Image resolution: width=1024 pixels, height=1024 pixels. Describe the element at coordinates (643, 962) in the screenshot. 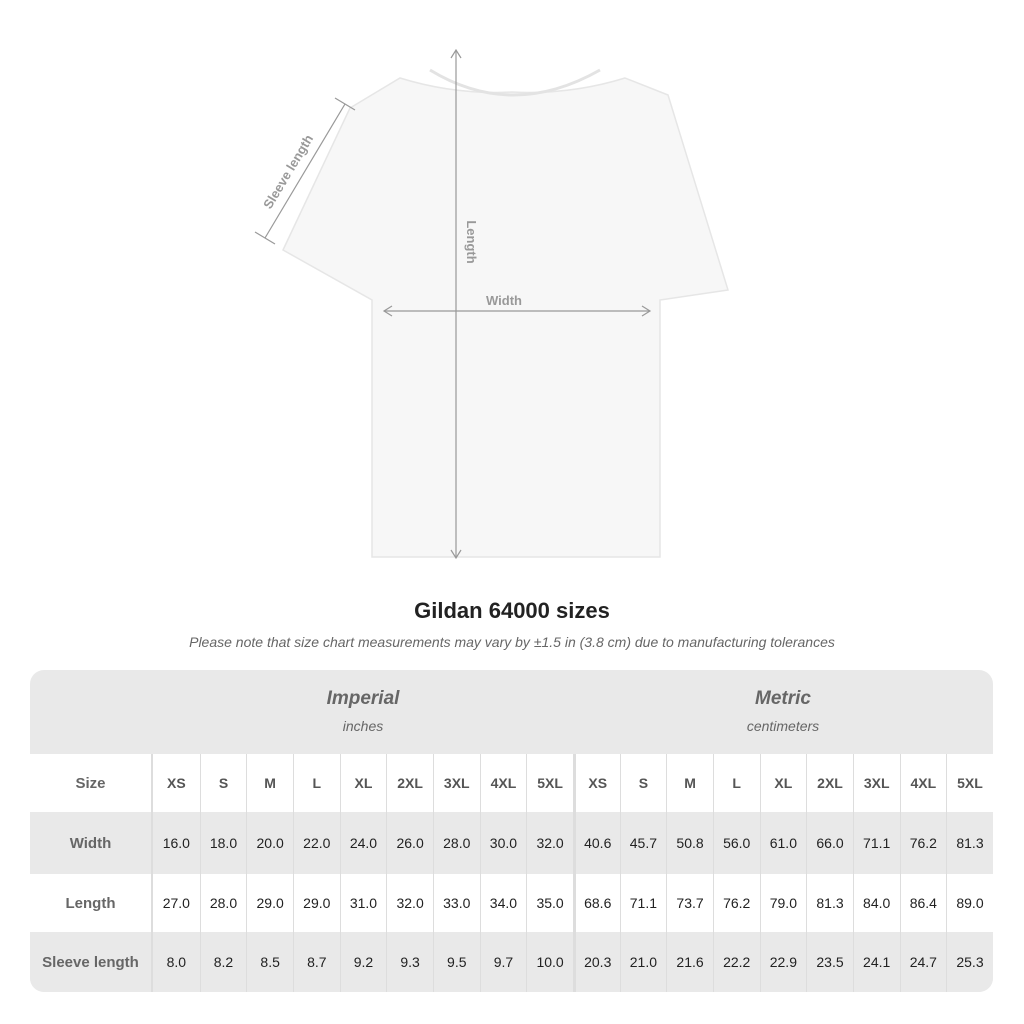

I see `value-cell: 21.0` at that location.